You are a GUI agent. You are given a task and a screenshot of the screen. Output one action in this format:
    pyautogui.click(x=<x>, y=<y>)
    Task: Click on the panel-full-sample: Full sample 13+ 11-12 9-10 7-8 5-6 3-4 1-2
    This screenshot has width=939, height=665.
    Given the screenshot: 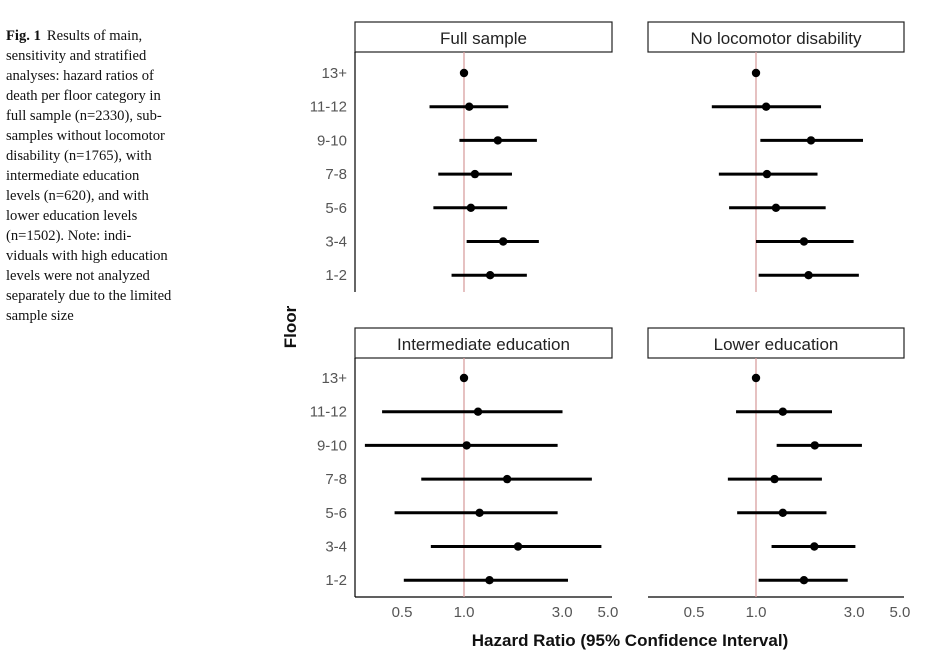 What is the action you would take?
    pyautogui.click(x=461, y=156)
    